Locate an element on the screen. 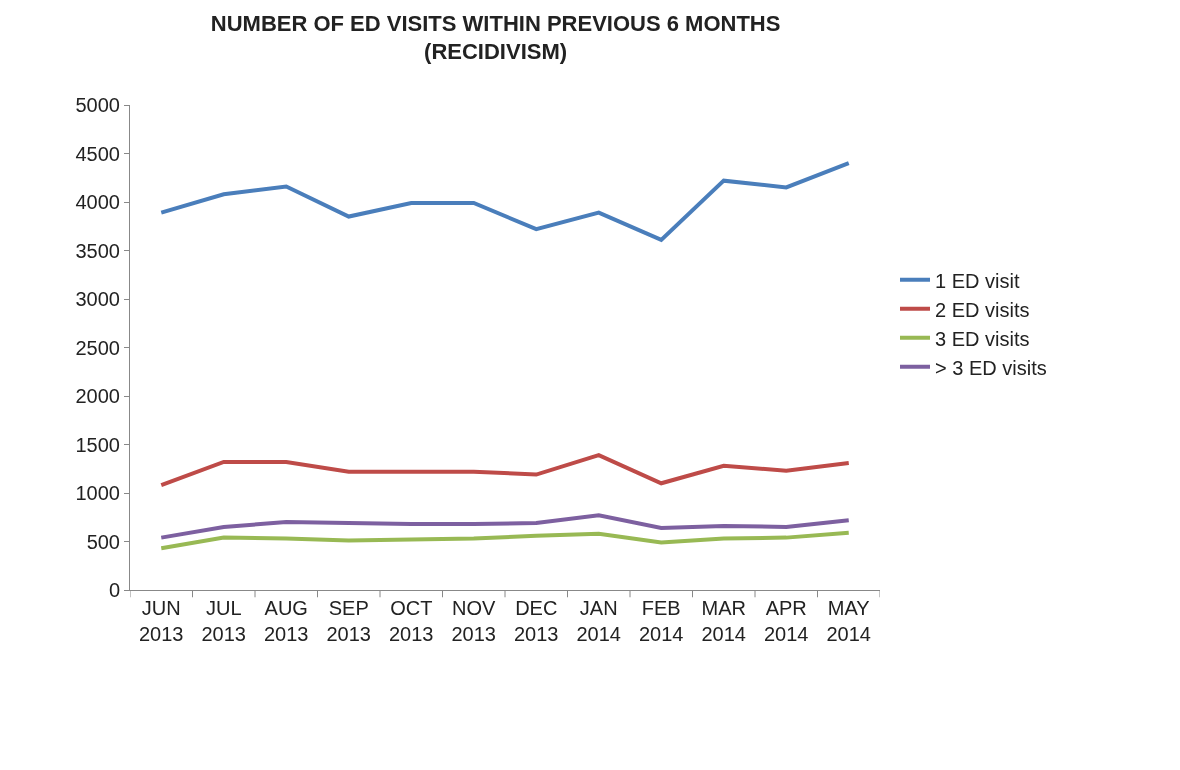 This screenshot has height=770, width=1180. x-tick-label: DEC 2013 is located at coordinates (536, 621).